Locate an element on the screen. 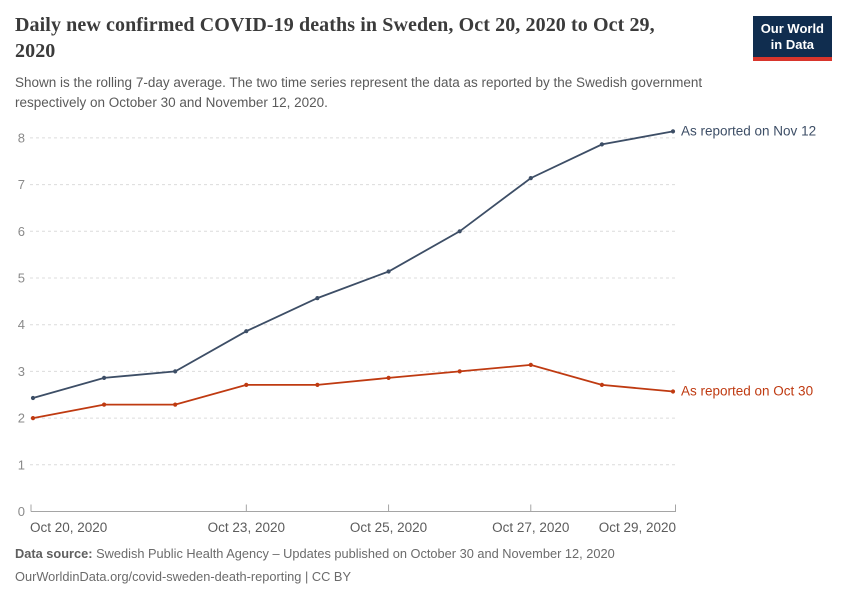 The height and width of the screenshot is (600, 850). series-end-label-oct30: As reported on Oct 30 is located at coordinates (747, 391).